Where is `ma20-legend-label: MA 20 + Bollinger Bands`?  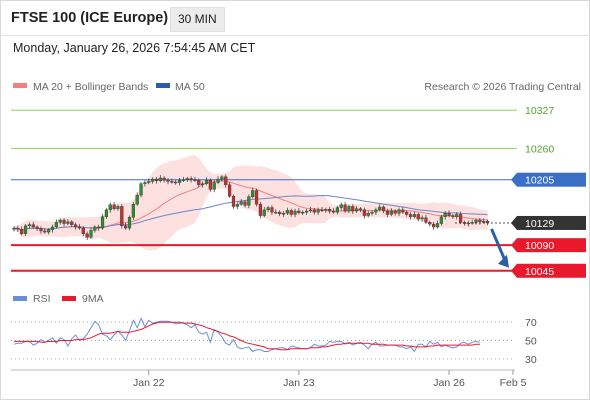
ma20-legend-label: MA 20 + Bollinger Bands is located at coordinates (90, 87).